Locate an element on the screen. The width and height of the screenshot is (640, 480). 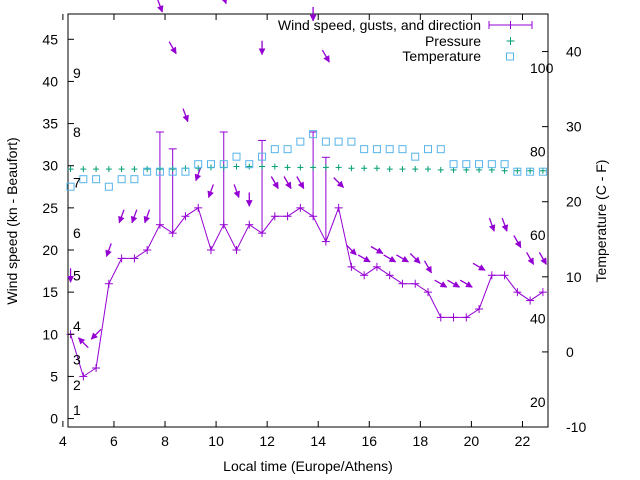
y2-tick-label: 20 is located at coordinates (574, 202).